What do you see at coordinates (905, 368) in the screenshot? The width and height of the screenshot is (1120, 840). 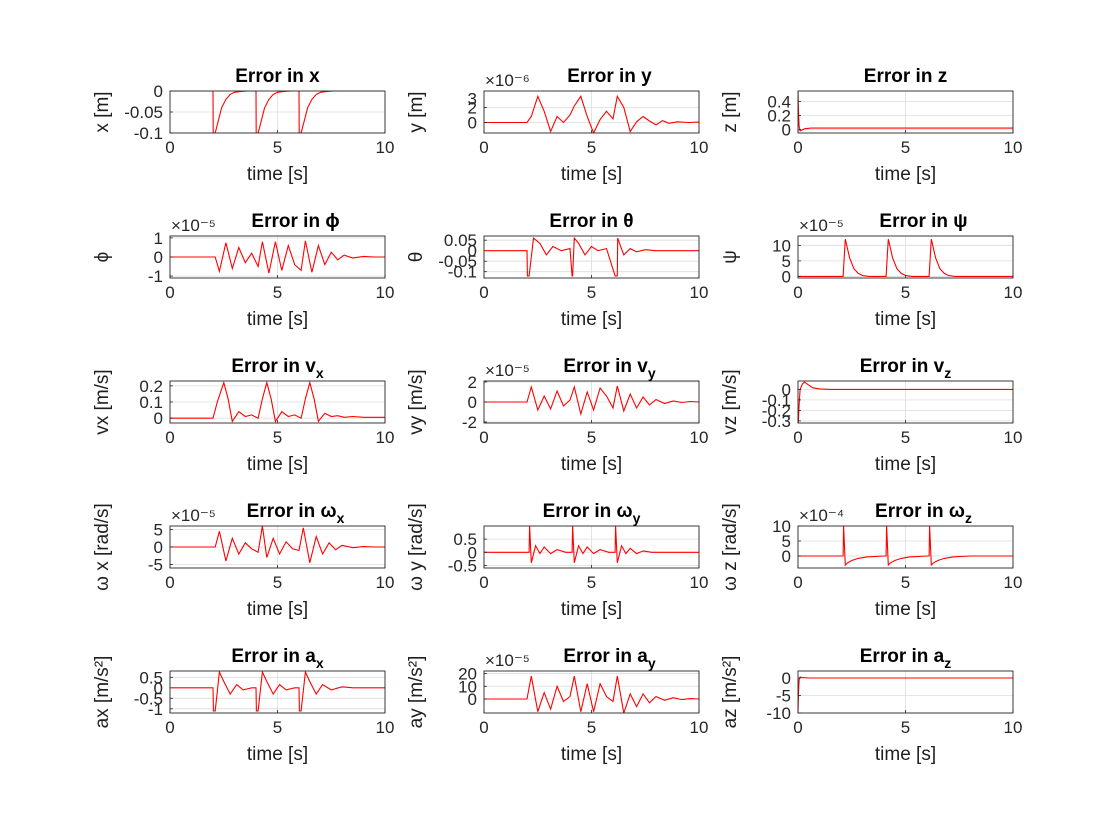 I see `subplot-title: Error in vz` at bounding box center [905, 368].